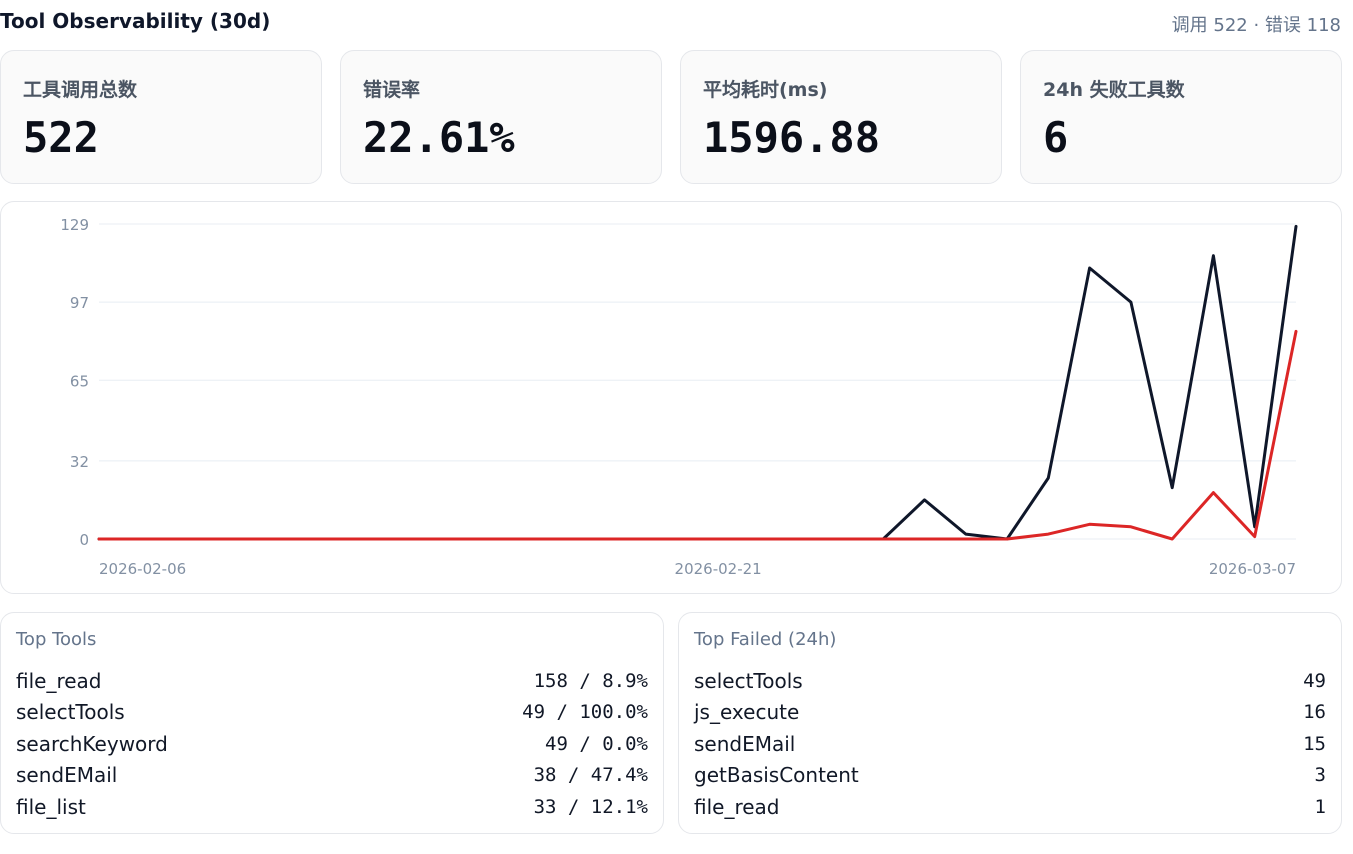 The height and width of the screenshot is (854, 1353). What do you see at coordinates (1114, 90) in the screenshot?
I see `stat-card-label: 24h 失败工具数` at bounding box center [1114, 90].